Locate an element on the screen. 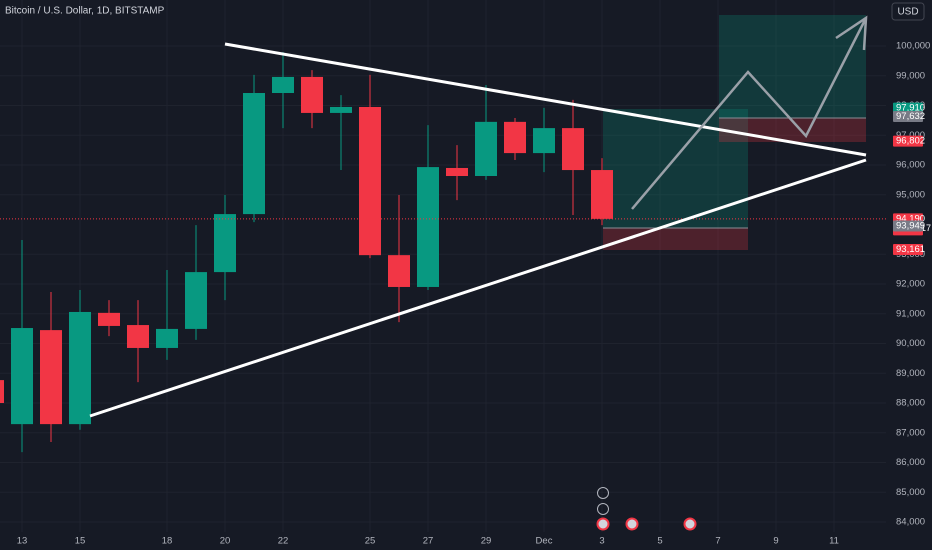 Image resolution: width=932 pixels, height=550 pixels. price-tag-label: 97,632 is located at coordinates (910, 116).